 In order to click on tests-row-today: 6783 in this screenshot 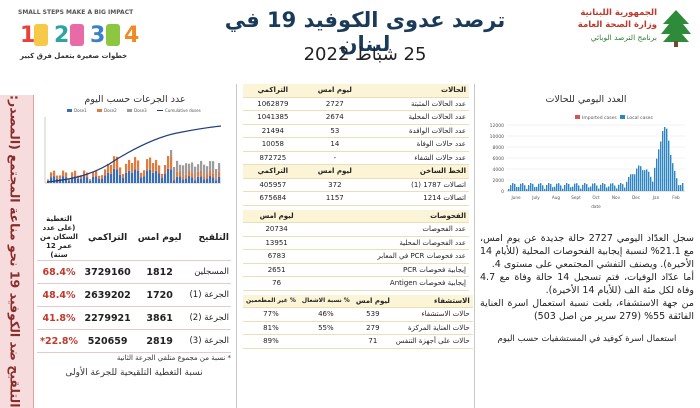, I will do `click(277, 256)`.